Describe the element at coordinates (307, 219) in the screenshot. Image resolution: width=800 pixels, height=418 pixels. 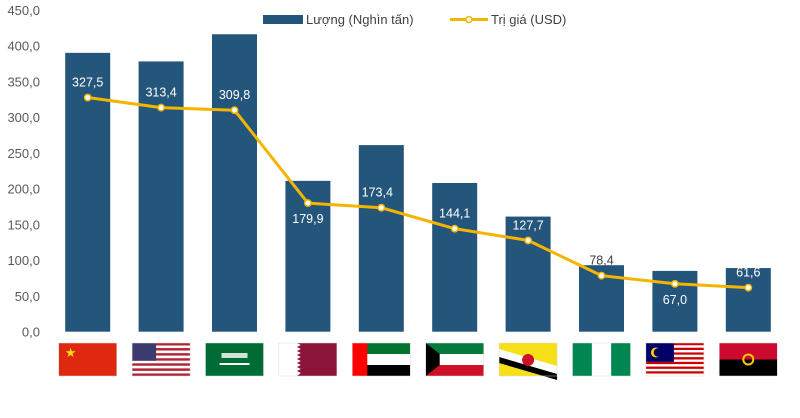
I see `data-label: 179,9` at that location.